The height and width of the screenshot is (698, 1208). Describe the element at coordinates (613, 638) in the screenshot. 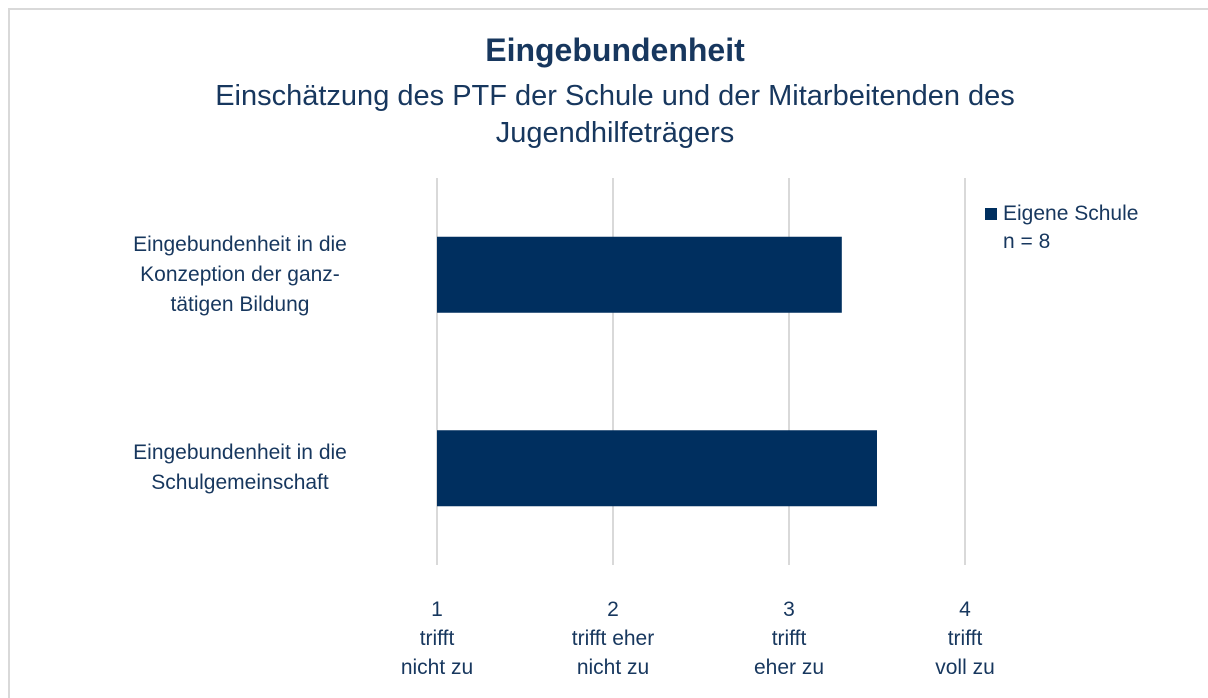

I see `x-tick-label: 2 trifft eher nicht zu` at that location.